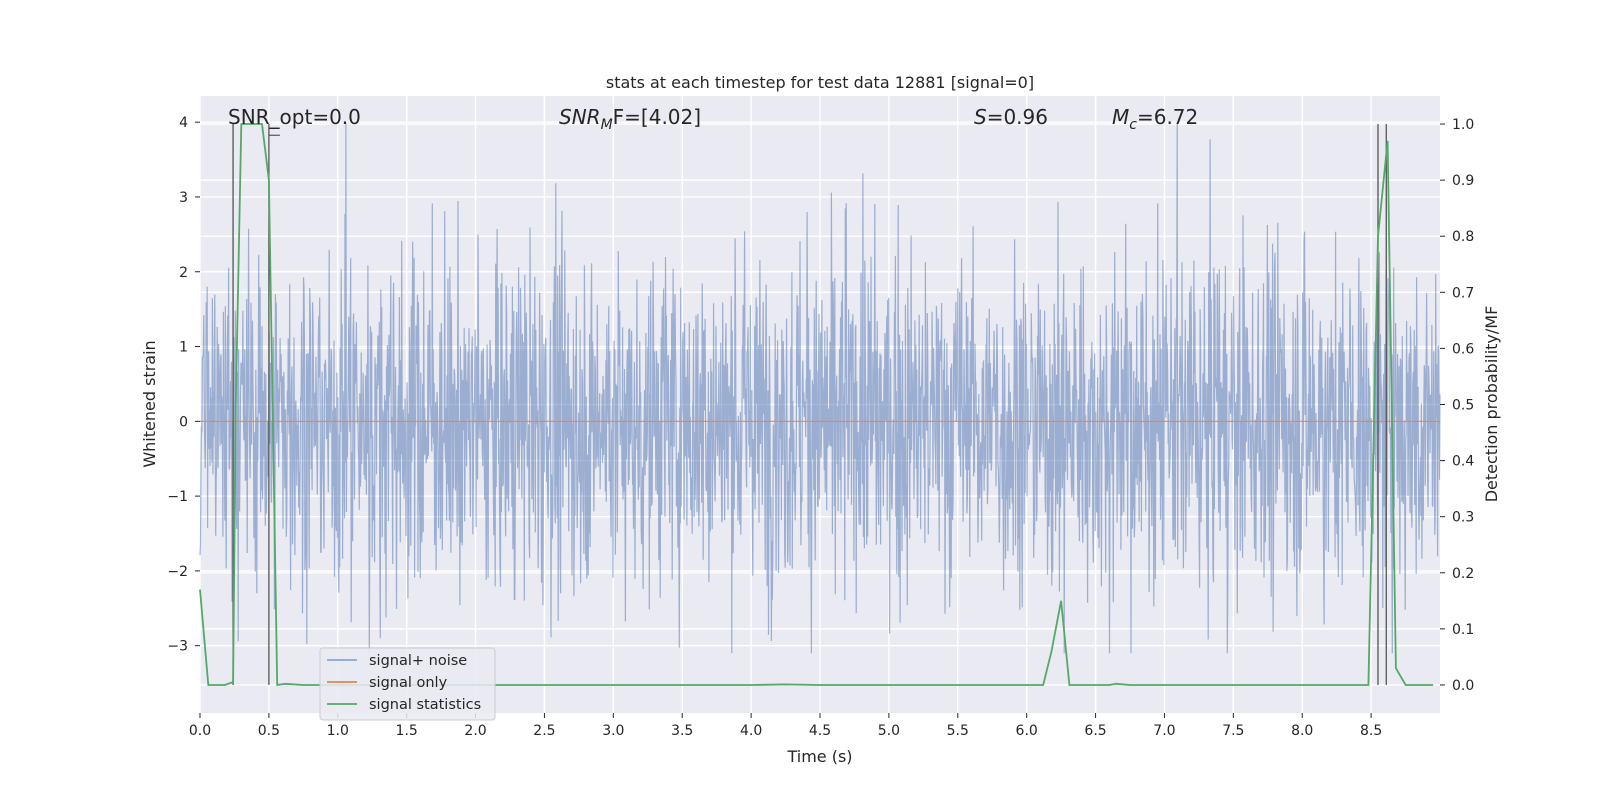 The image size is (1600, 804). What do you see at coordinates (338, 731) in the screenshot?
I see `x-tick-label: 1.0` at bounding box center [338, 731].